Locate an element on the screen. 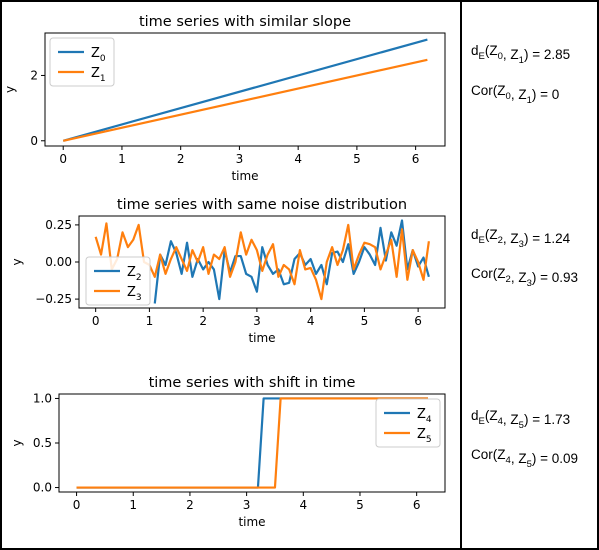 The width and height of the screenshot is (599, 550). legend-label: Z3 is located at coordinates (134, 294).